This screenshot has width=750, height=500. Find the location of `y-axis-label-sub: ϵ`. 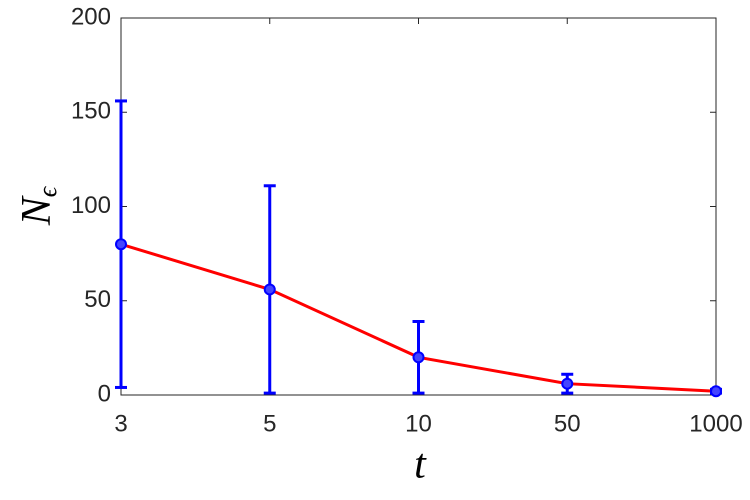

y-axis-label-sub: ϵ is located at coordinates (47, 191).